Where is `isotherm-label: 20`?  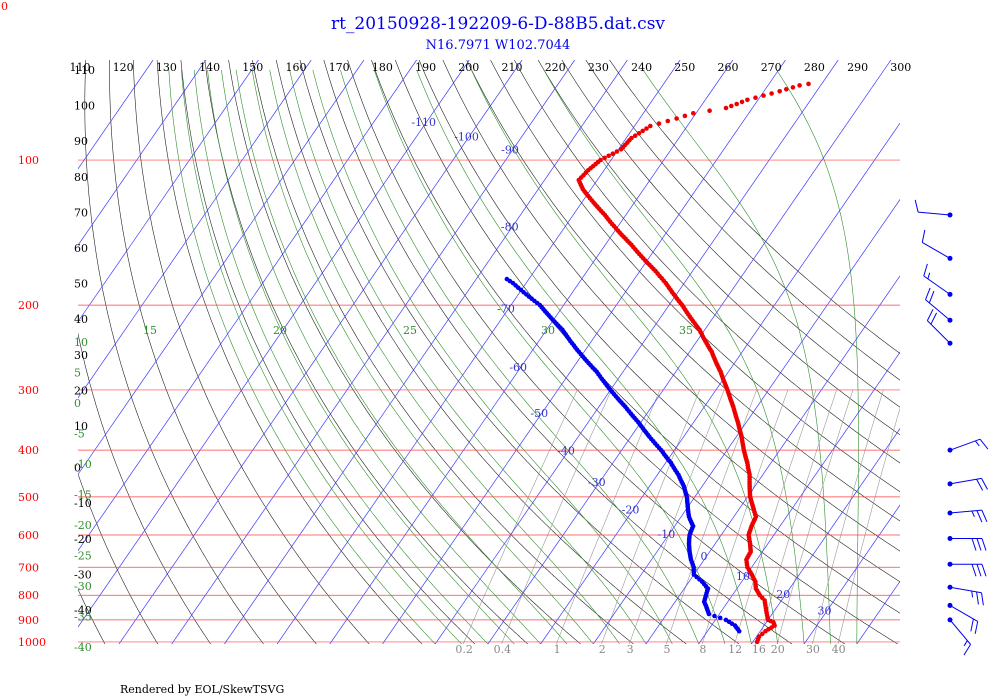 isotherm-label: 20 is located at coordinates (783, 594).